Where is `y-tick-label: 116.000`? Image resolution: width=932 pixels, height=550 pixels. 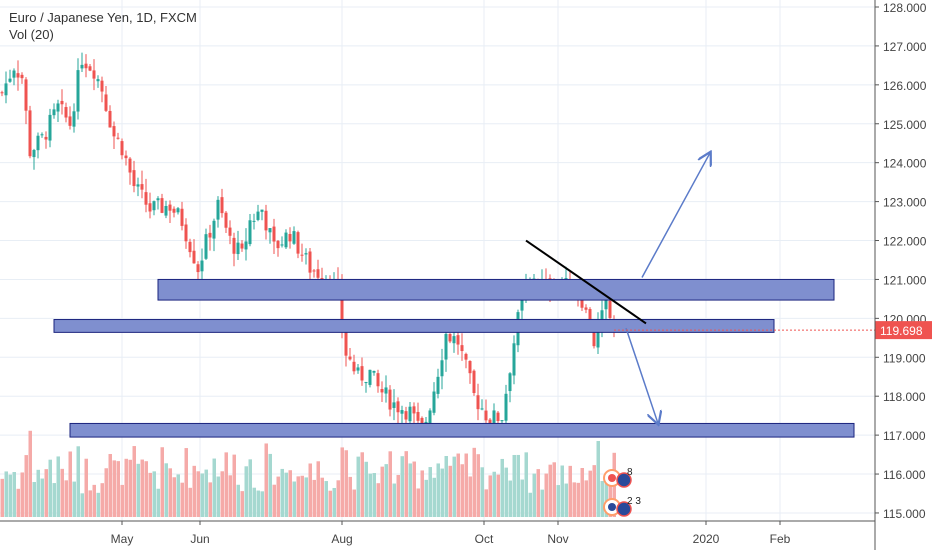
y-tick-label: 116.000 is located at coordinates (904, 475).